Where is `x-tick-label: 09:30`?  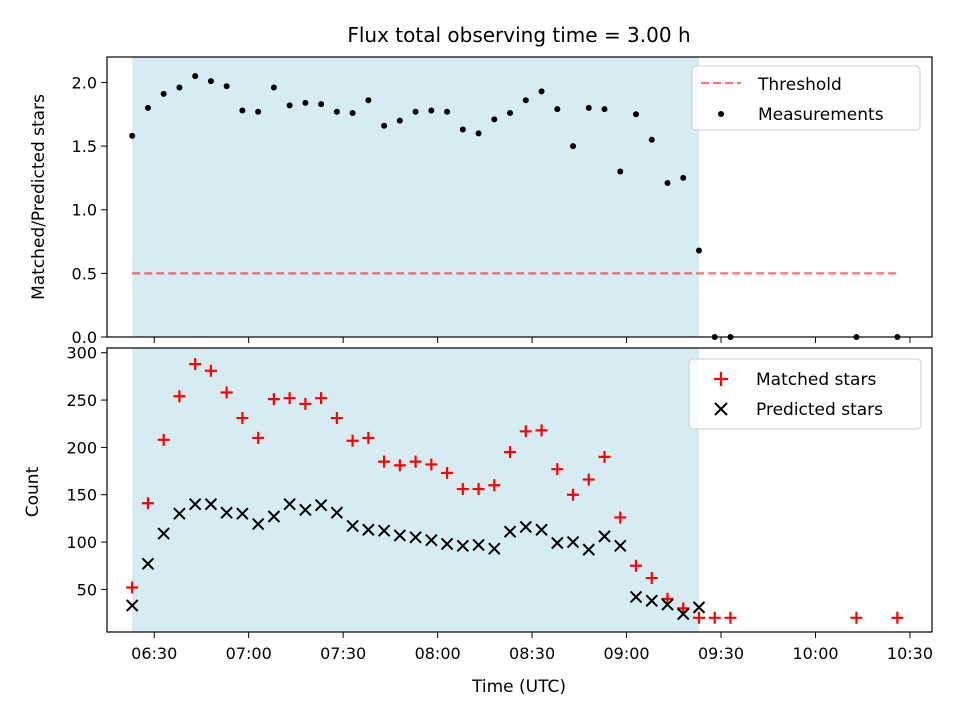
x-tick-label: 09:30 is located at coordinates (721, 653).